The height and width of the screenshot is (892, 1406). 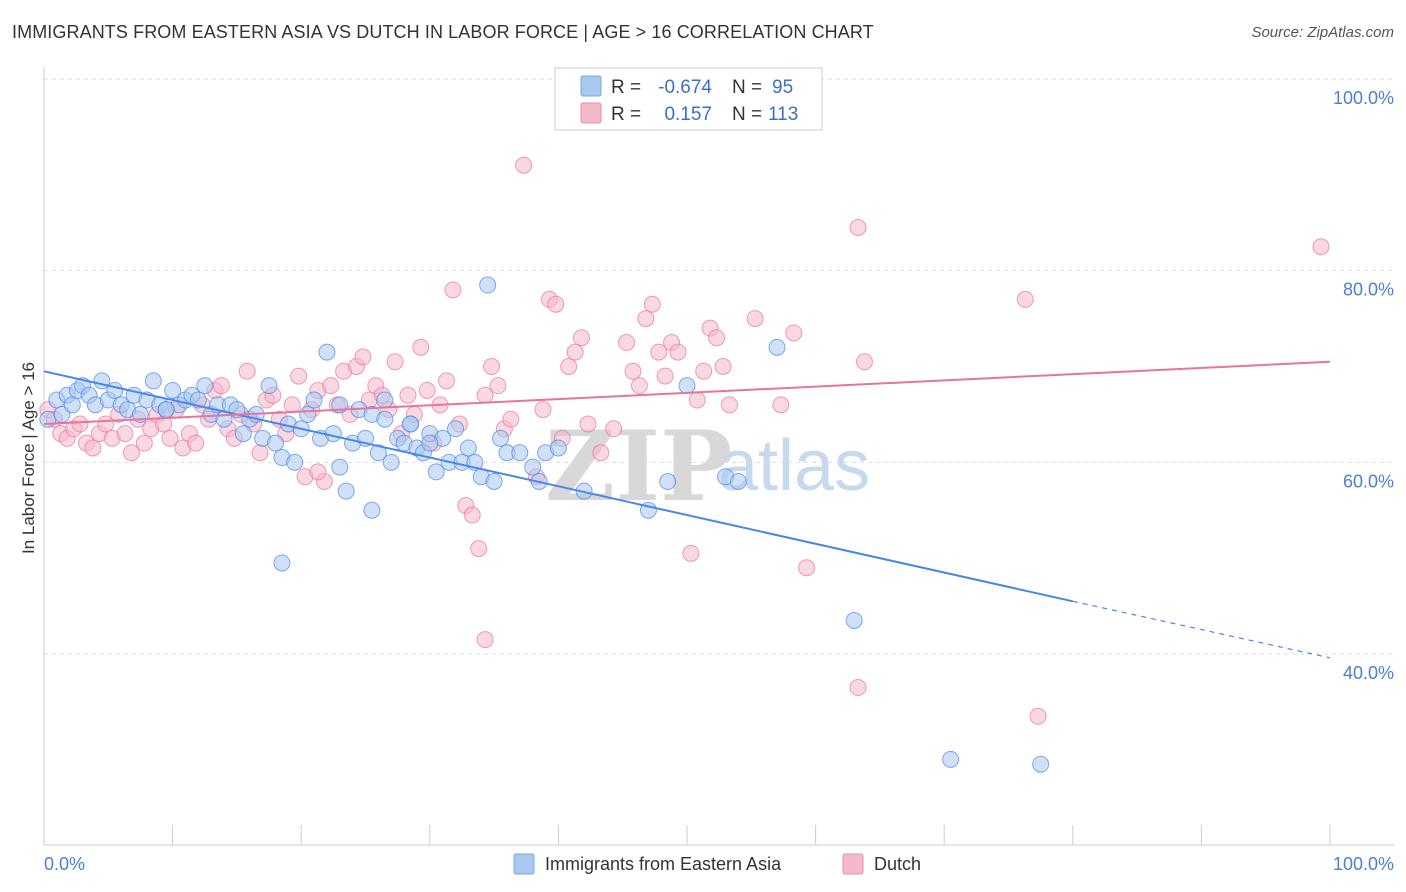 What do you see at coordinates (747, 114) in the screenshot?
I see `legend-n-label-pink: N =` at bounding box center [747, 114].